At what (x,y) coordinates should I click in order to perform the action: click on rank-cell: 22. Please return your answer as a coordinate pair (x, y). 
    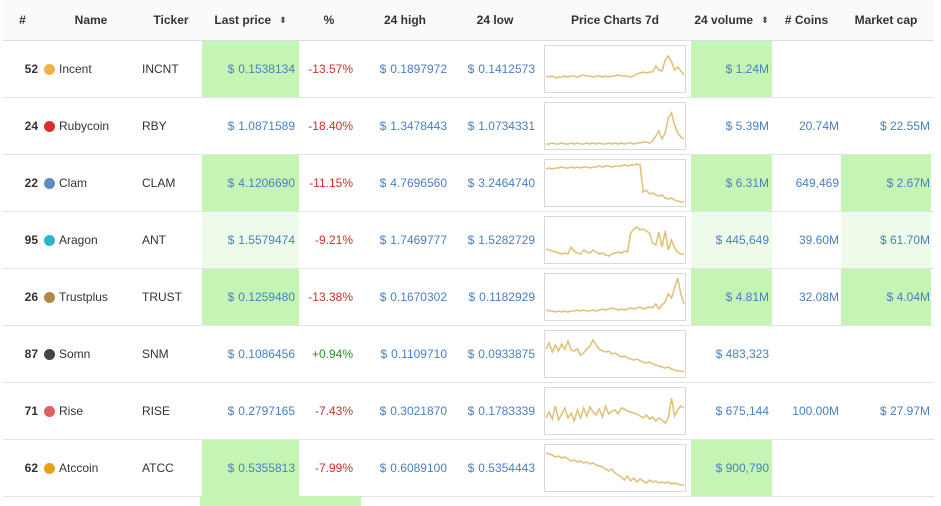
    Looking at the image, I should click on (31, 183).